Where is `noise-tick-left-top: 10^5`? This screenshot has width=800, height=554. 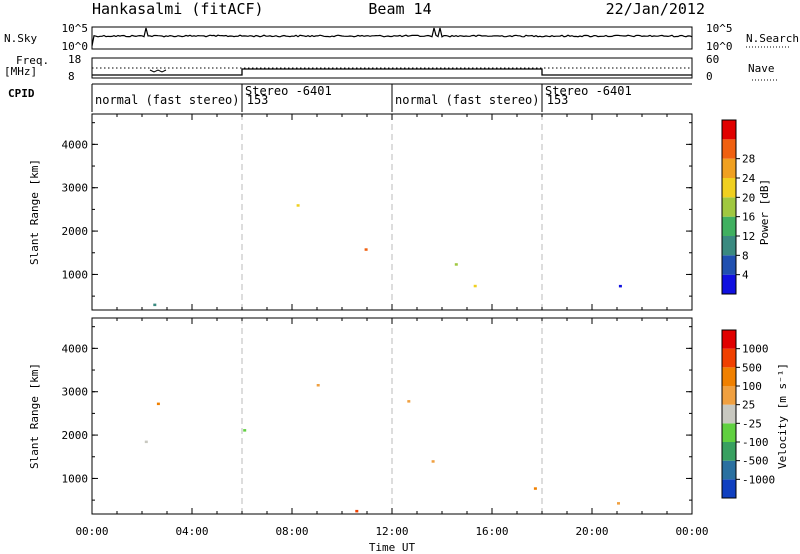
noise-tick-left-top: 10^5 is located at coordinates (75, 28).